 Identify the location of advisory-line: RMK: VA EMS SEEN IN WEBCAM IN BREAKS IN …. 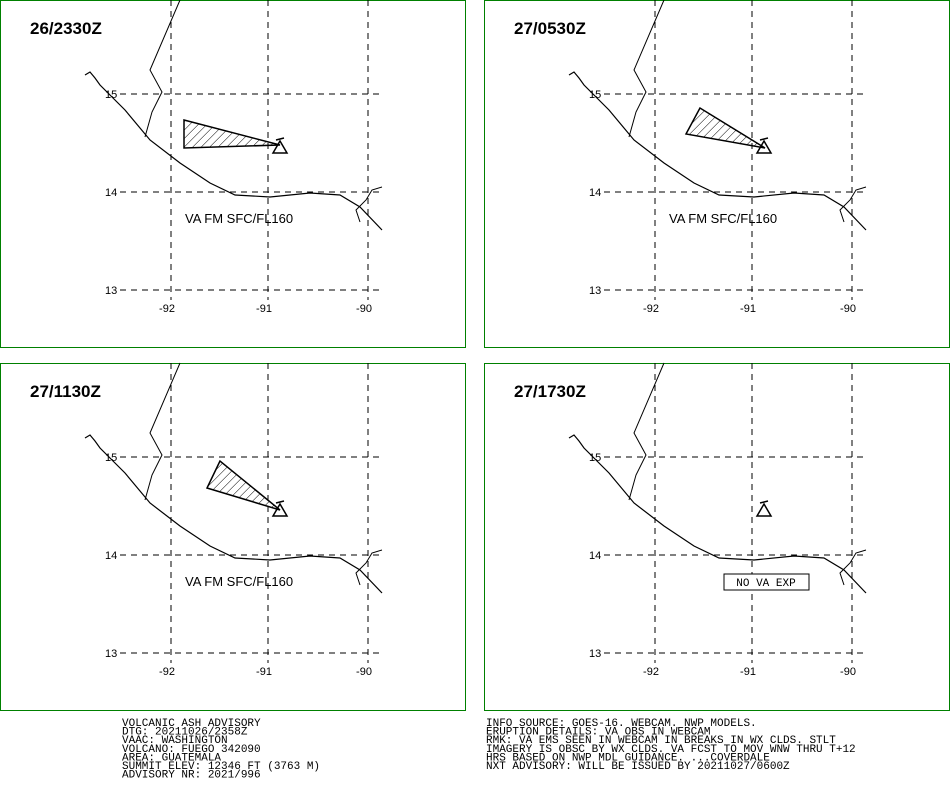
(661, 741).